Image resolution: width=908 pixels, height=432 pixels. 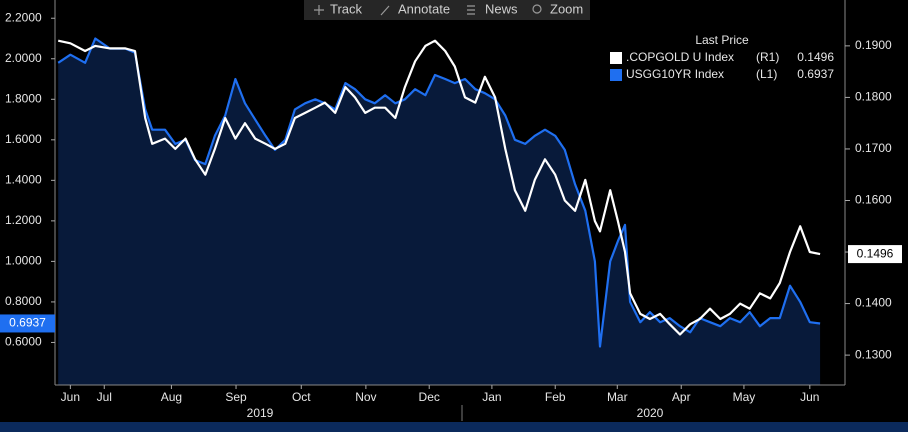 I want to click on x-tick-label: Mar, so click(x=617, y=397).